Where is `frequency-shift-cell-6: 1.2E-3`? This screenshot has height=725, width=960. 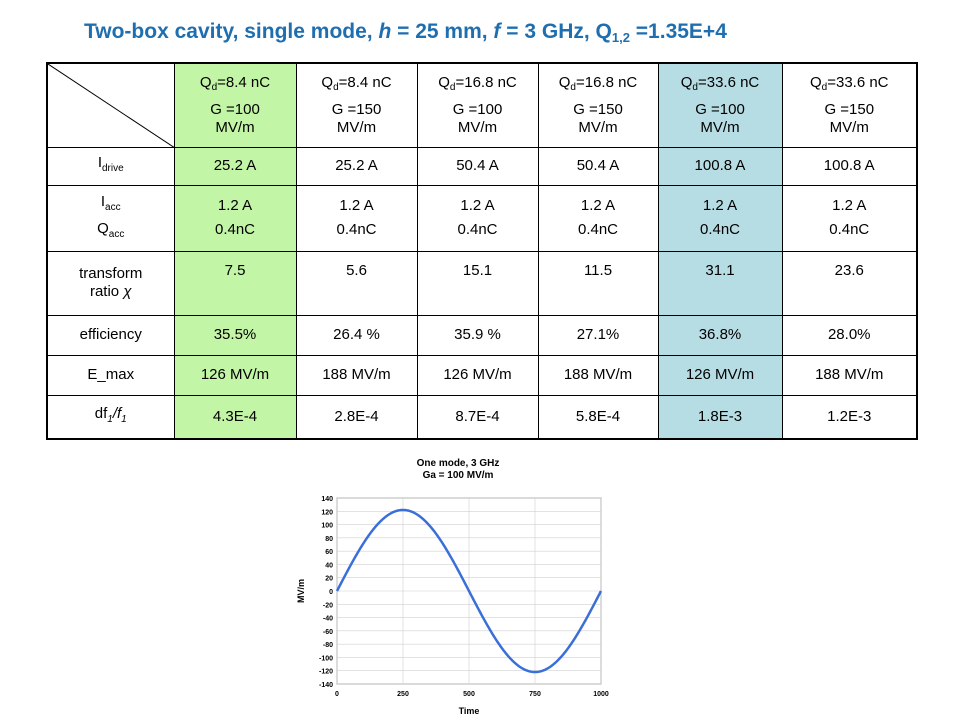 frequency-shift-cell-6: 1.2E-3 is located at coordinates (849, 417).